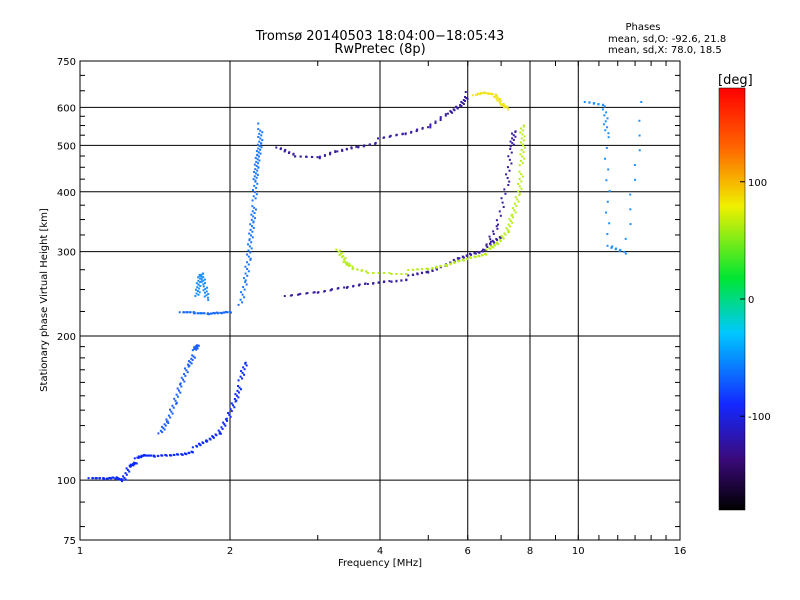 The width and height of the screenshot is (800, 600). Describe the element at coordinates (379, 49) in the screenshot. I see `chart-subtitle: RwPretec (8p)` at that location.